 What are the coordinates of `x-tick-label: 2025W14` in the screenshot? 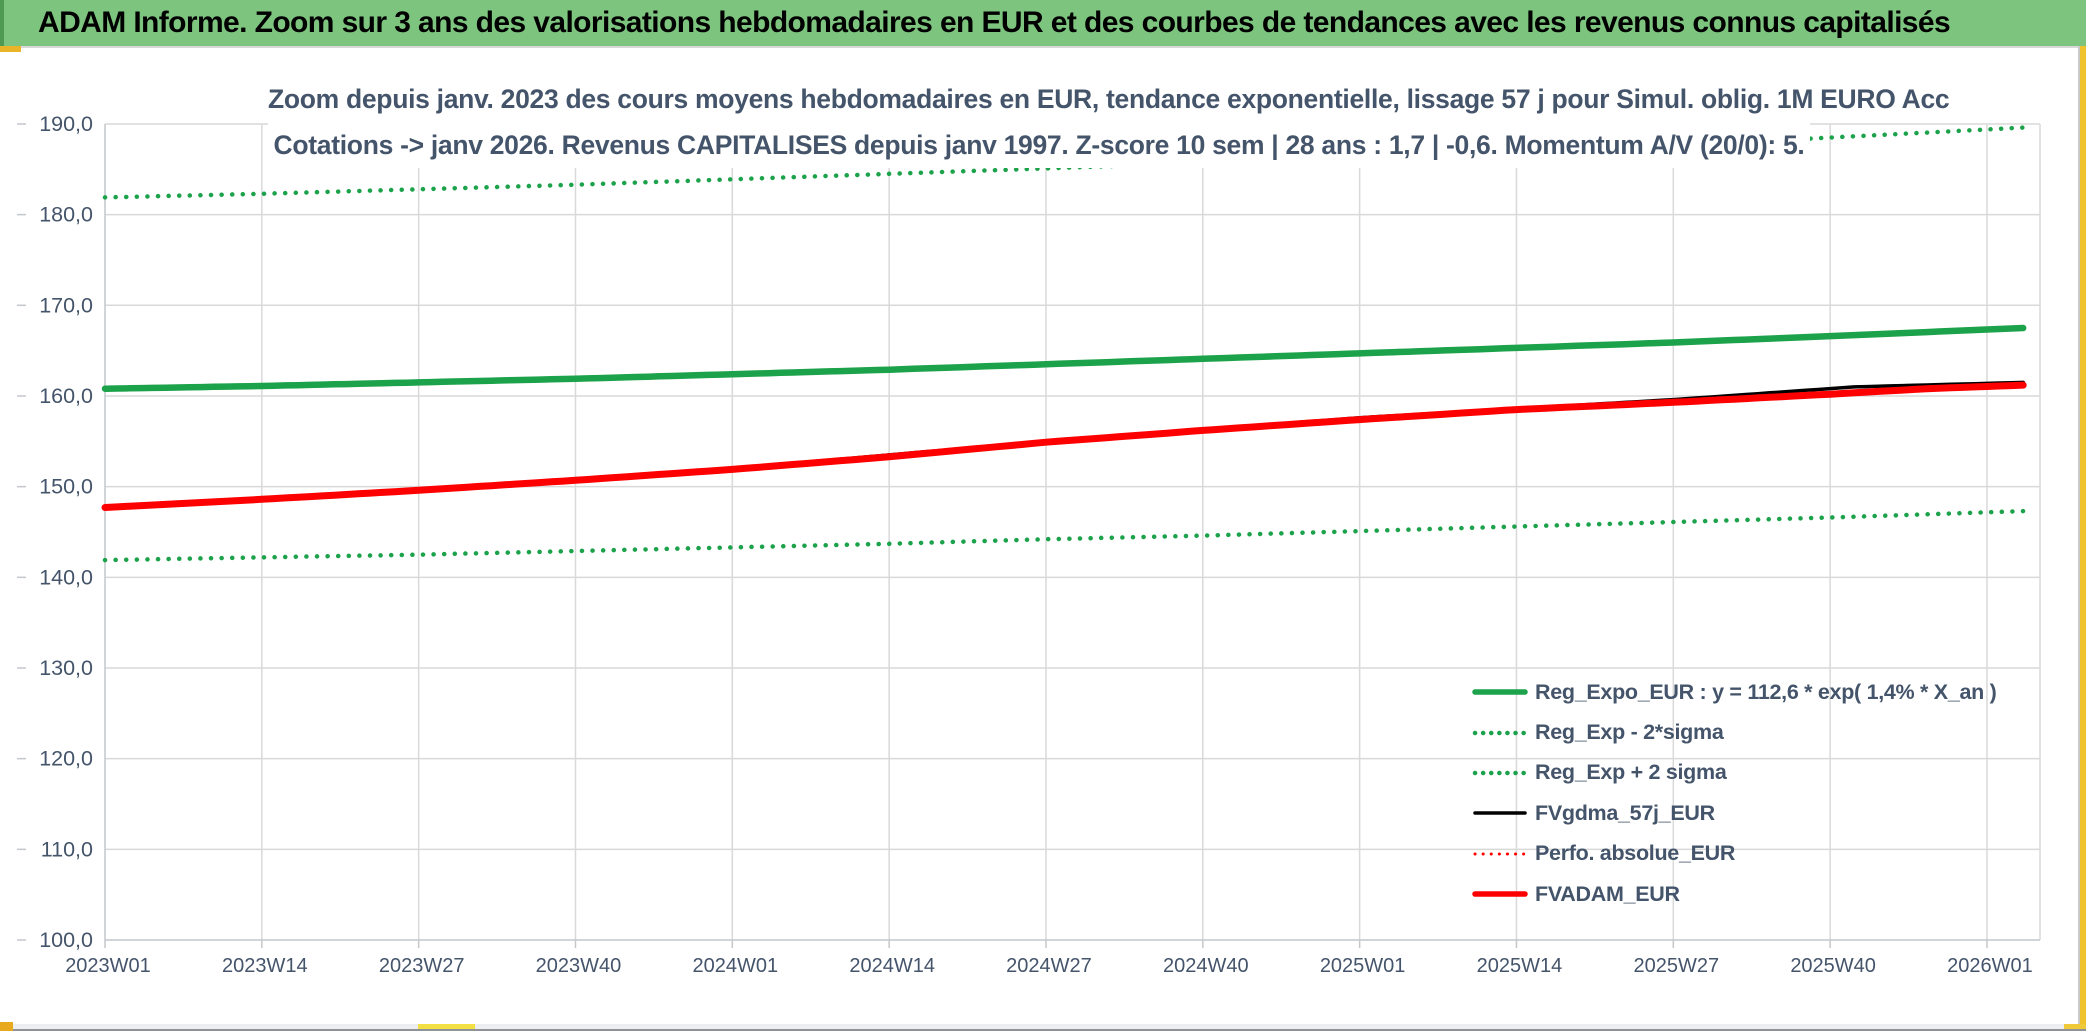 It's located at (1520, 966).